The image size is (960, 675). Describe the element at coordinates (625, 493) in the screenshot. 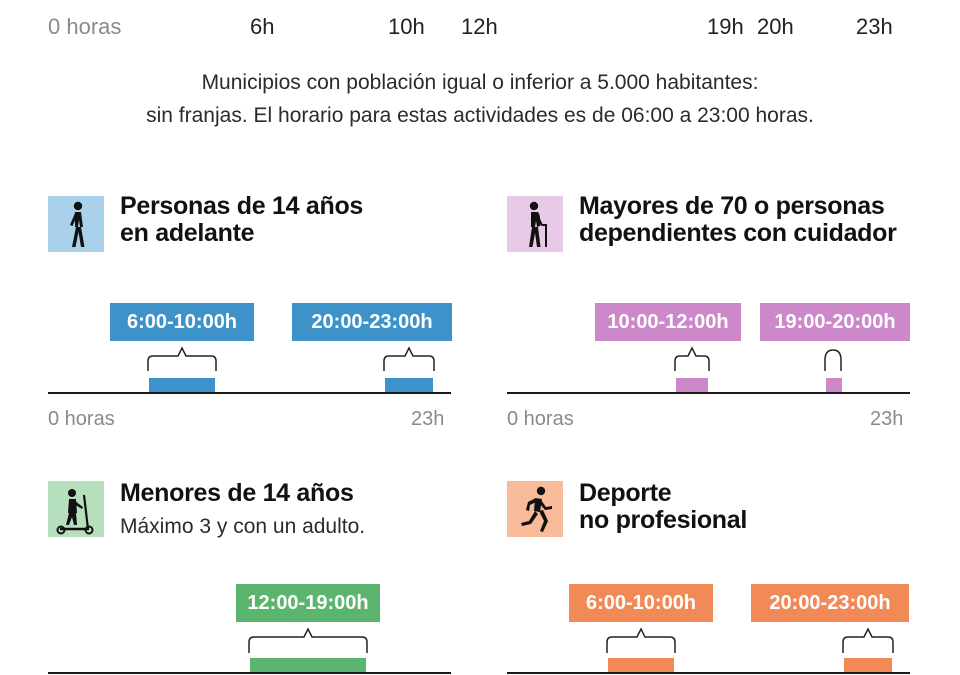

I see `panel-sport-title-line-1: Deporte` at that location.